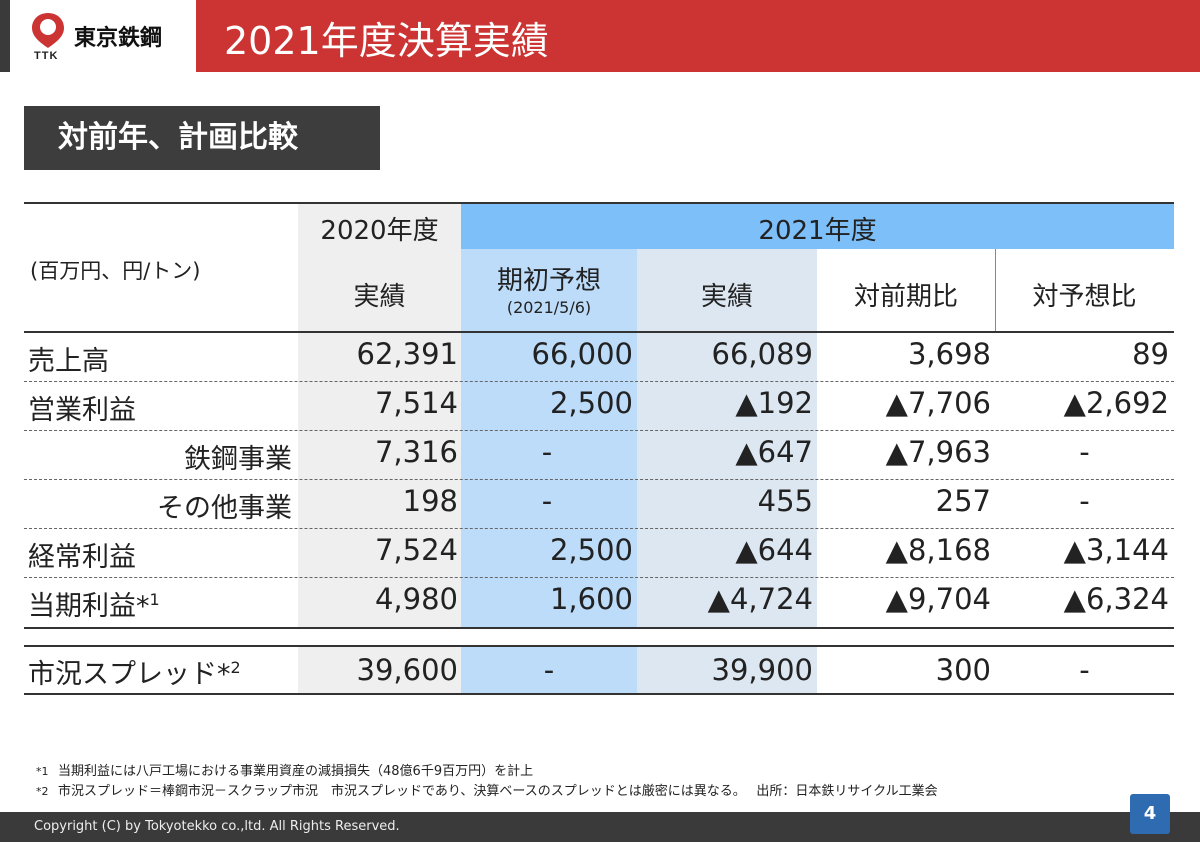  What do you see at coordinates (42, 791) in the screenshot?
I see `footnote-mark: *2` at bounding box center [42, 791].